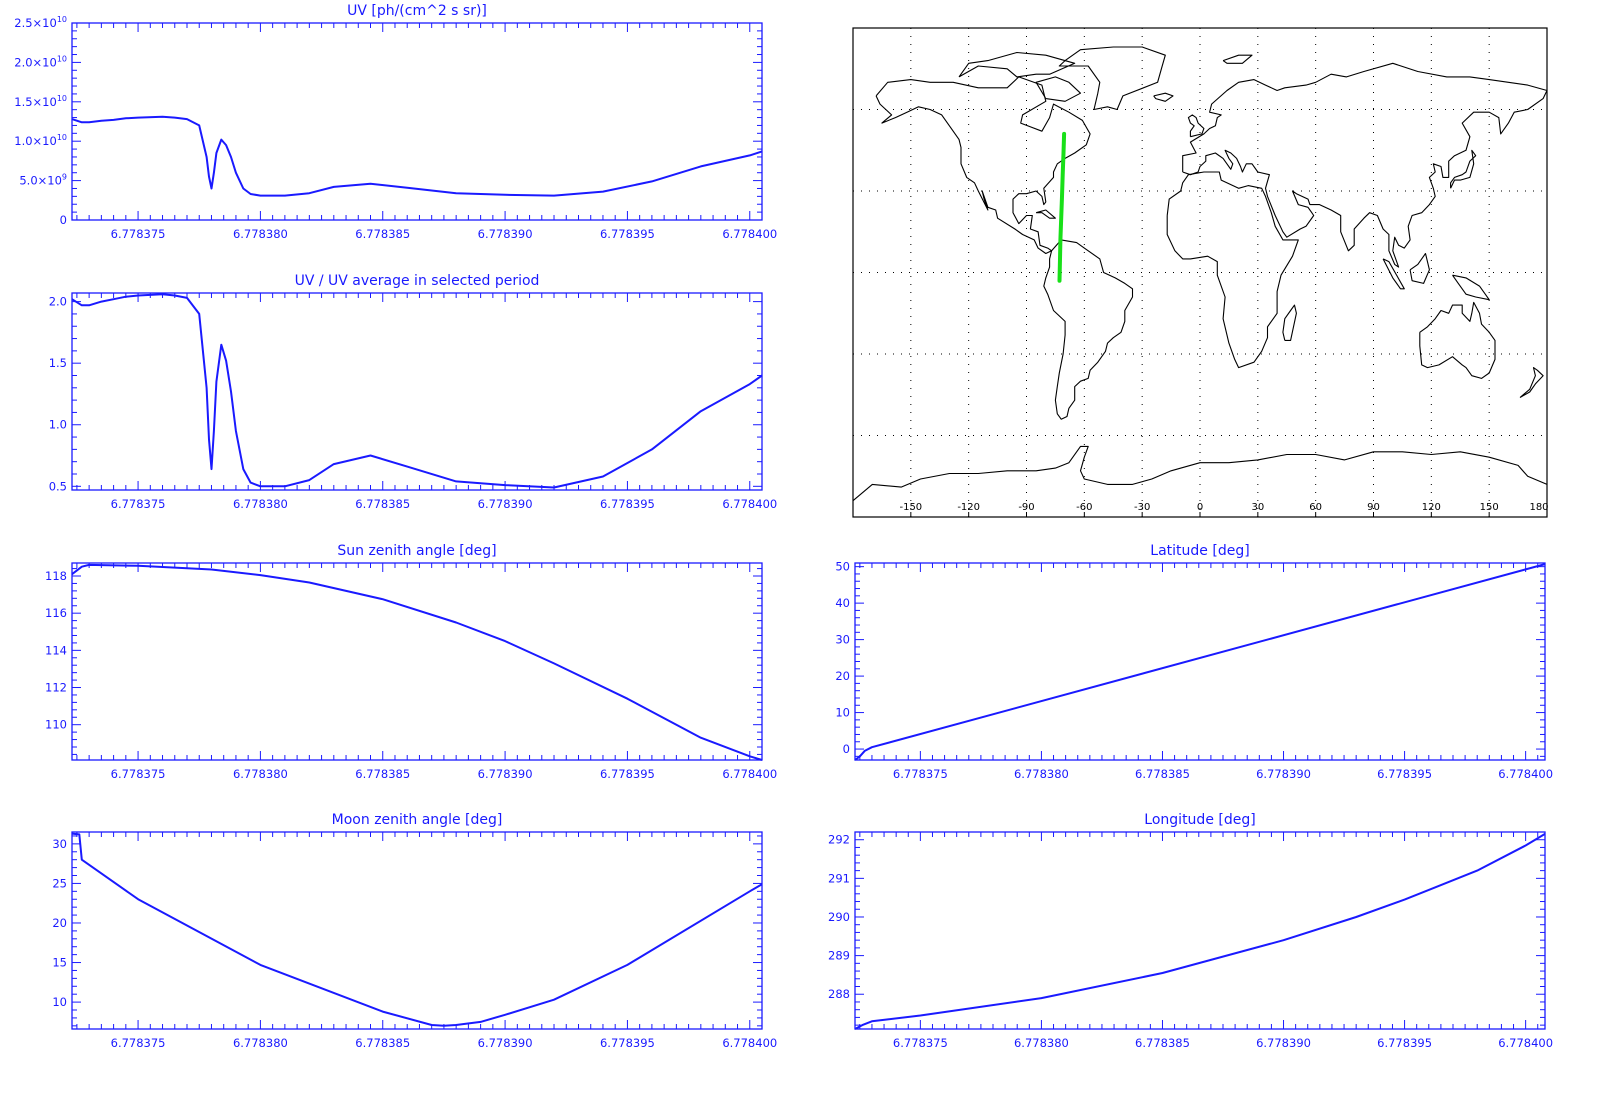 This screenshot has width=1600, height=1100. Describe the element at coordinates (417, 661) in the screenshot. I see `sza-plot-frame` at that location.